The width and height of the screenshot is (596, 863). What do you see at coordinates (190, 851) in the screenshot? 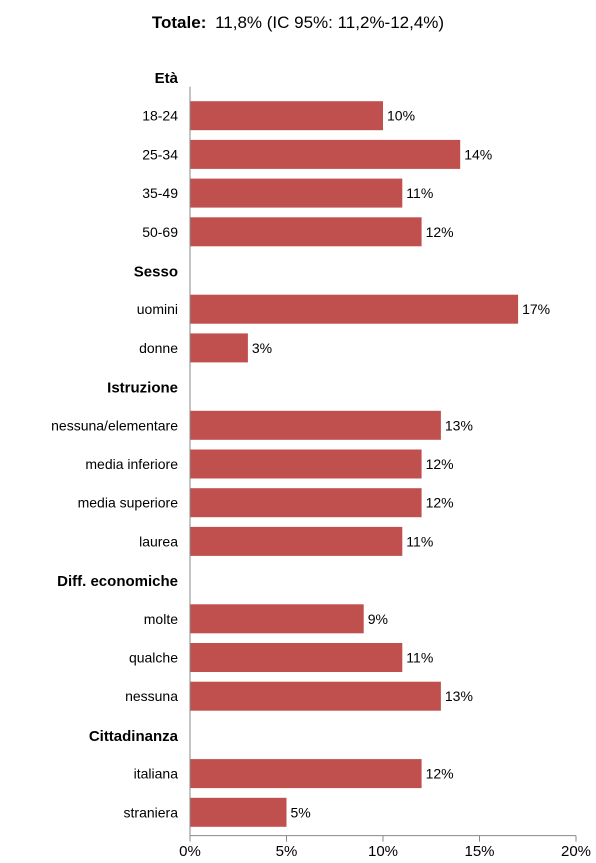
I see `x-tick-label: 0%` at bounding box center [190, 851].